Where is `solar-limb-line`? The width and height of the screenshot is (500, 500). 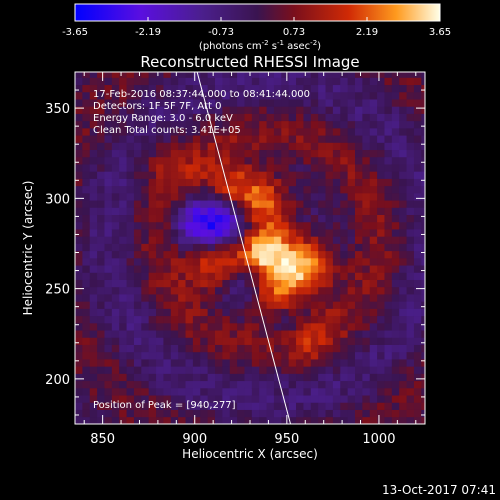 solar-limb-line is located at coordinates (244, 248).